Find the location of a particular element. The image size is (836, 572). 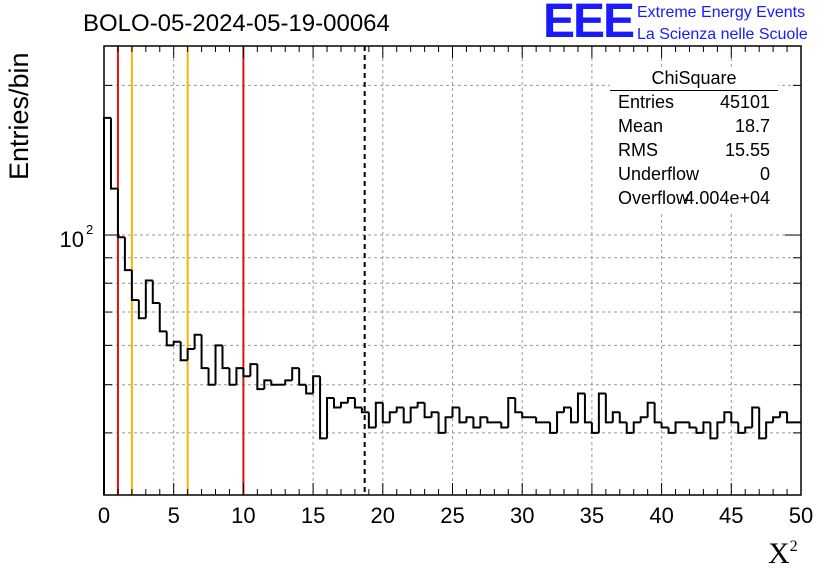

stats-key: RMS is located at coordinates (638, 150).